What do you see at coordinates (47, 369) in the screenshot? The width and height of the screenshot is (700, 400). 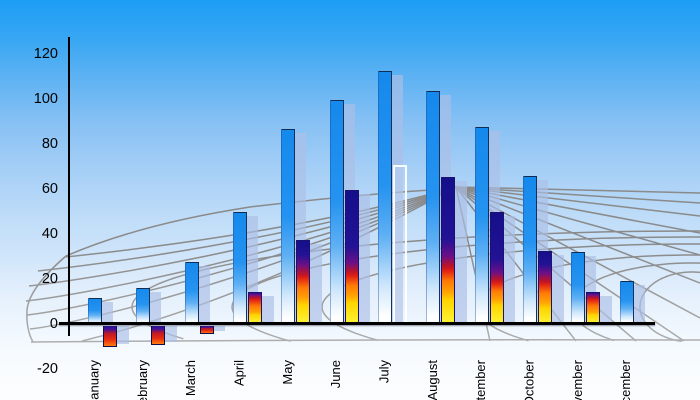 I see `svg-text: -20` at bounding box center [47, 369].